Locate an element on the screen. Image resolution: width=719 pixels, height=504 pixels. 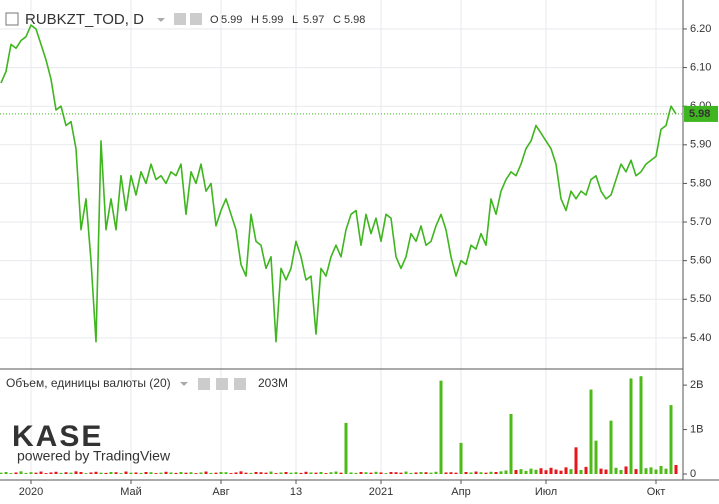
ohlc-legend: O 5.99 H 5.99 L 5.97 C 5.98 is located at coordinates (287, 20).